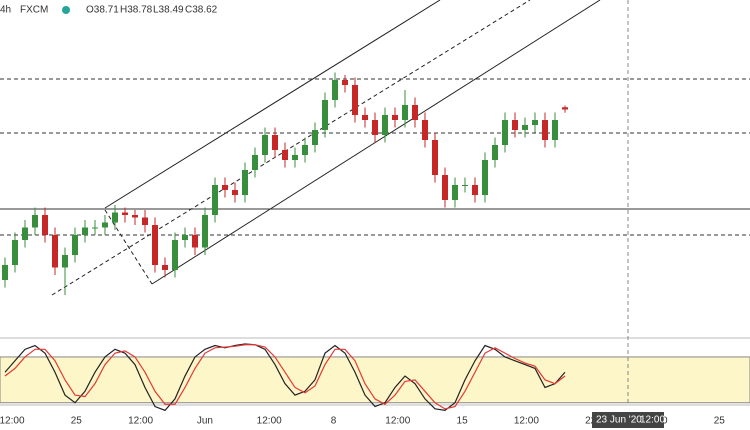  I want to click on interval: 4h, so click(5, 10).